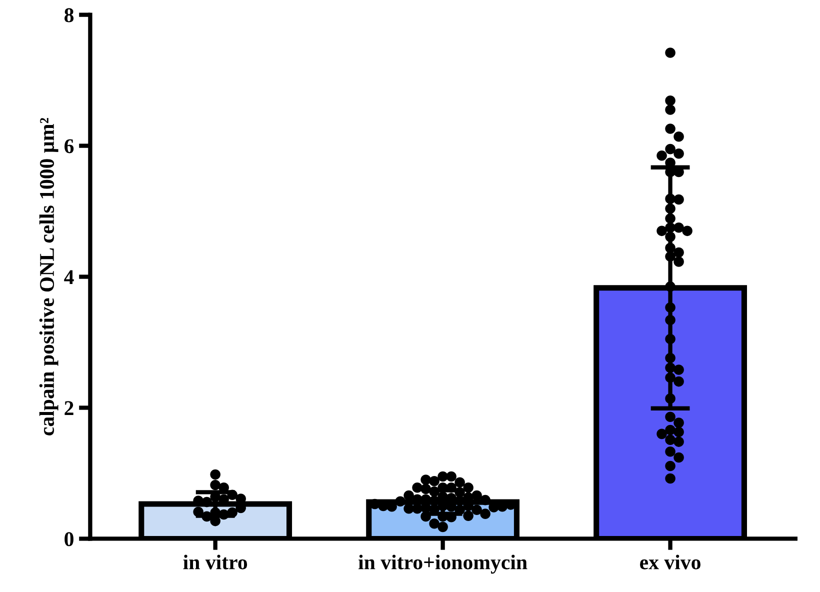 The width and height of the screenshot is (820, 592). I want to click on y-tick-label: 4, so click(69, 277).